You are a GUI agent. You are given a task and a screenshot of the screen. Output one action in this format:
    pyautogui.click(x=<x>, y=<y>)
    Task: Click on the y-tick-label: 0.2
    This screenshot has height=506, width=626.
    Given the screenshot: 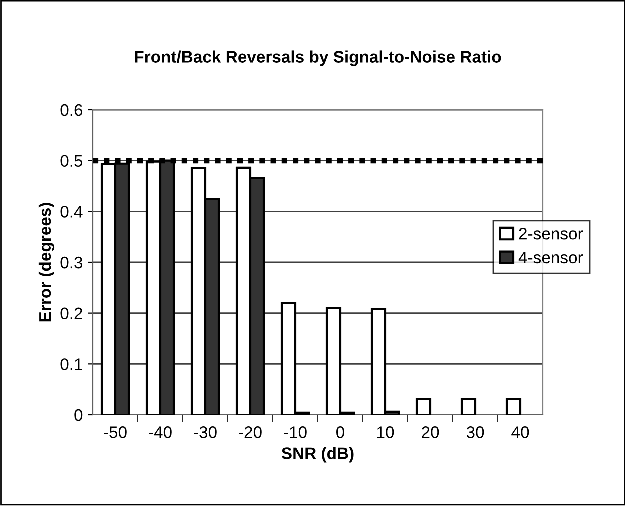 What is the action you would take?
    pyautogui.click(x=71, y=314)
    